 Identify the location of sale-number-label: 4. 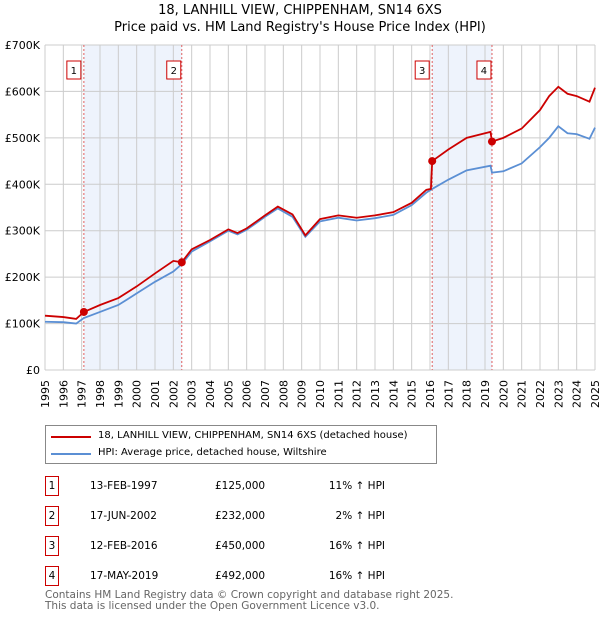
(484, 71).